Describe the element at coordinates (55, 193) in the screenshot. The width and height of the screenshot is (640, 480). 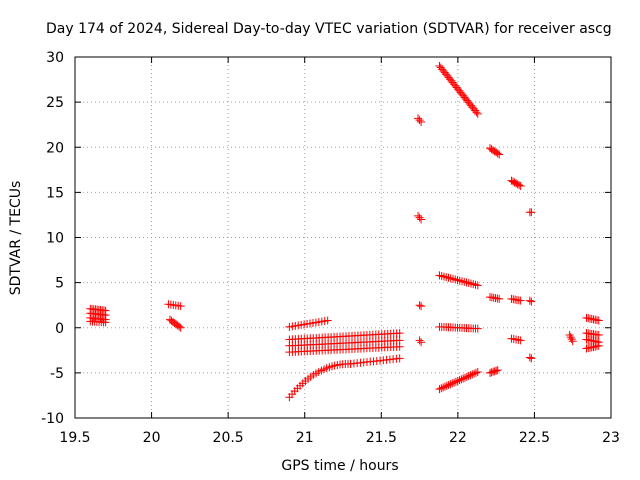
I see `y-tick-label: 15` at that location.